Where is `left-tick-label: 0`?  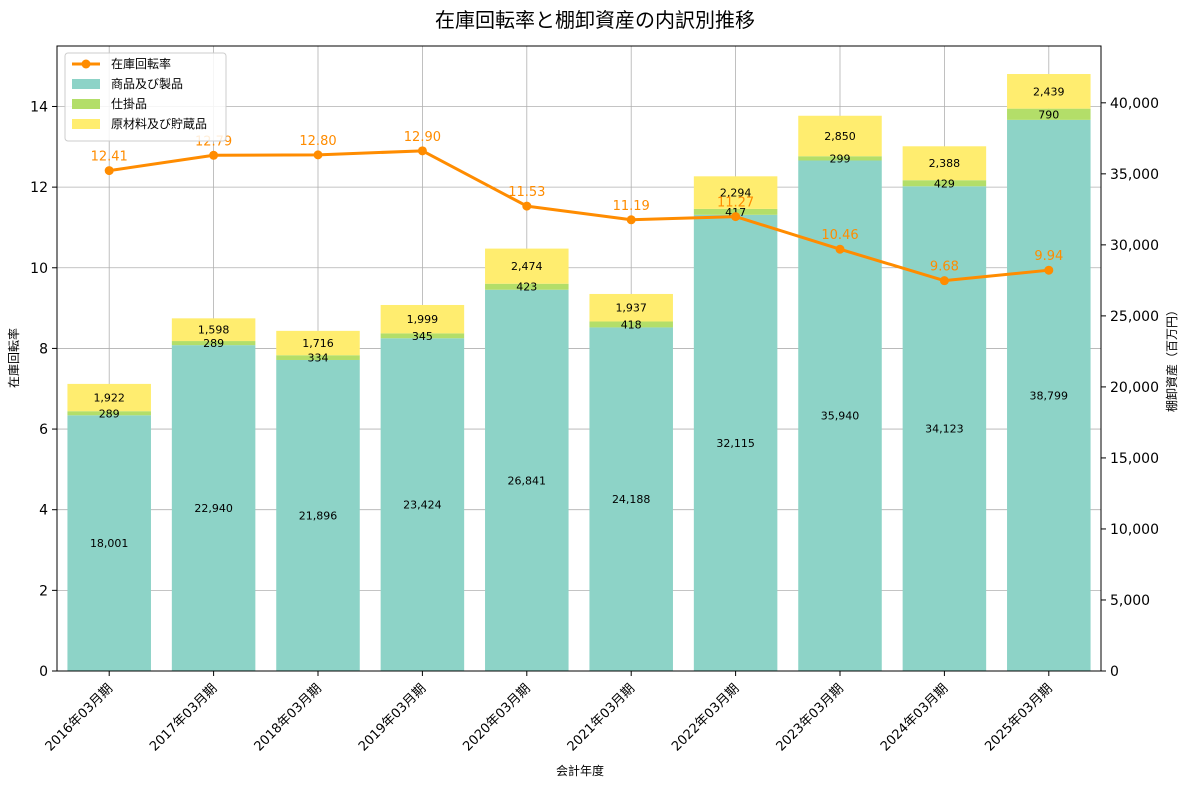 left-tick-label: 0 is located at coordinates (43, 672).